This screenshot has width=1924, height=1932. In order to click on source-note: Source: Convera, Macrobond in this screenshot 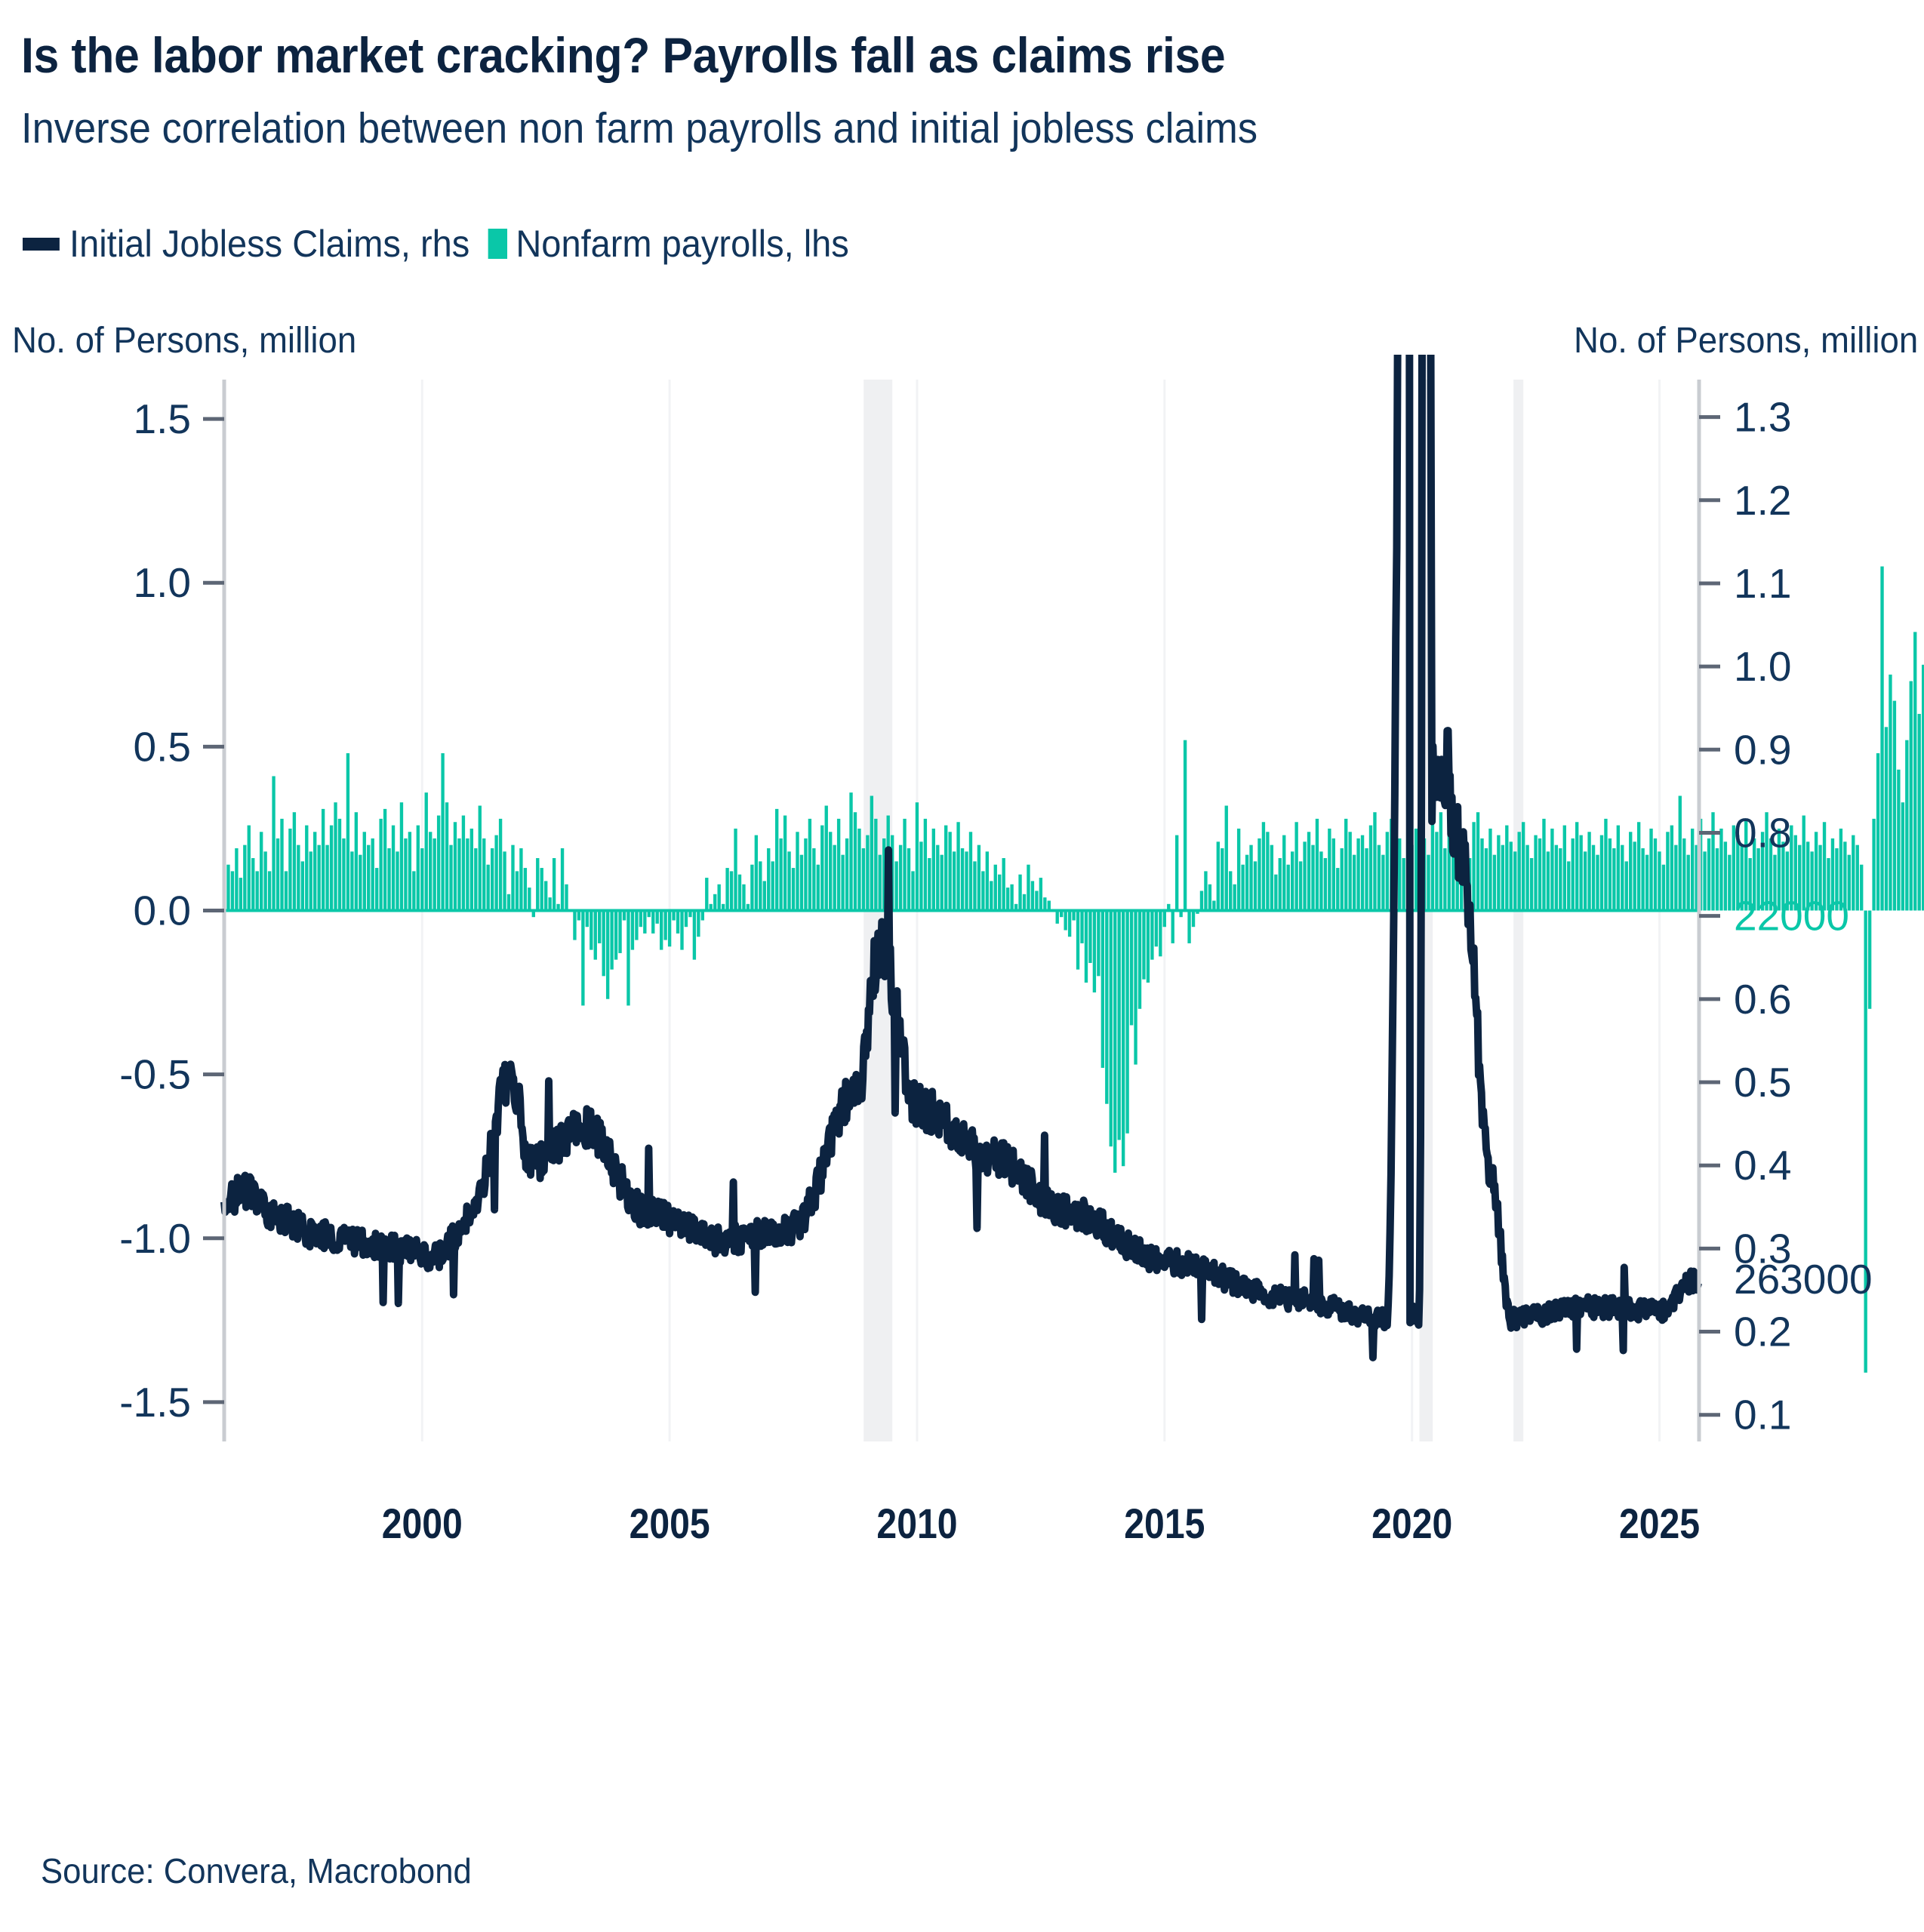, I will do `click(256, 1870)`.